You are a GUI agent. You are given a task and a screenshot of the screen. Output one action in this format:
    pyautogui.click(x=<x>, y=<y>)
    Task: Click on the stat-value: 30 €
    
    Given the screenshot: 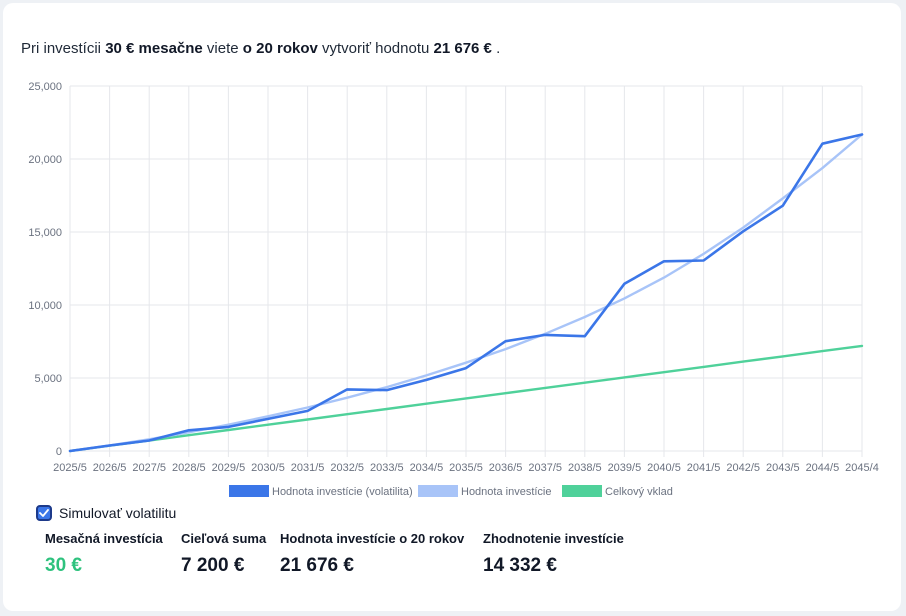 What is the action you would take?
    pyautogui.click(x=63, y=565)
    